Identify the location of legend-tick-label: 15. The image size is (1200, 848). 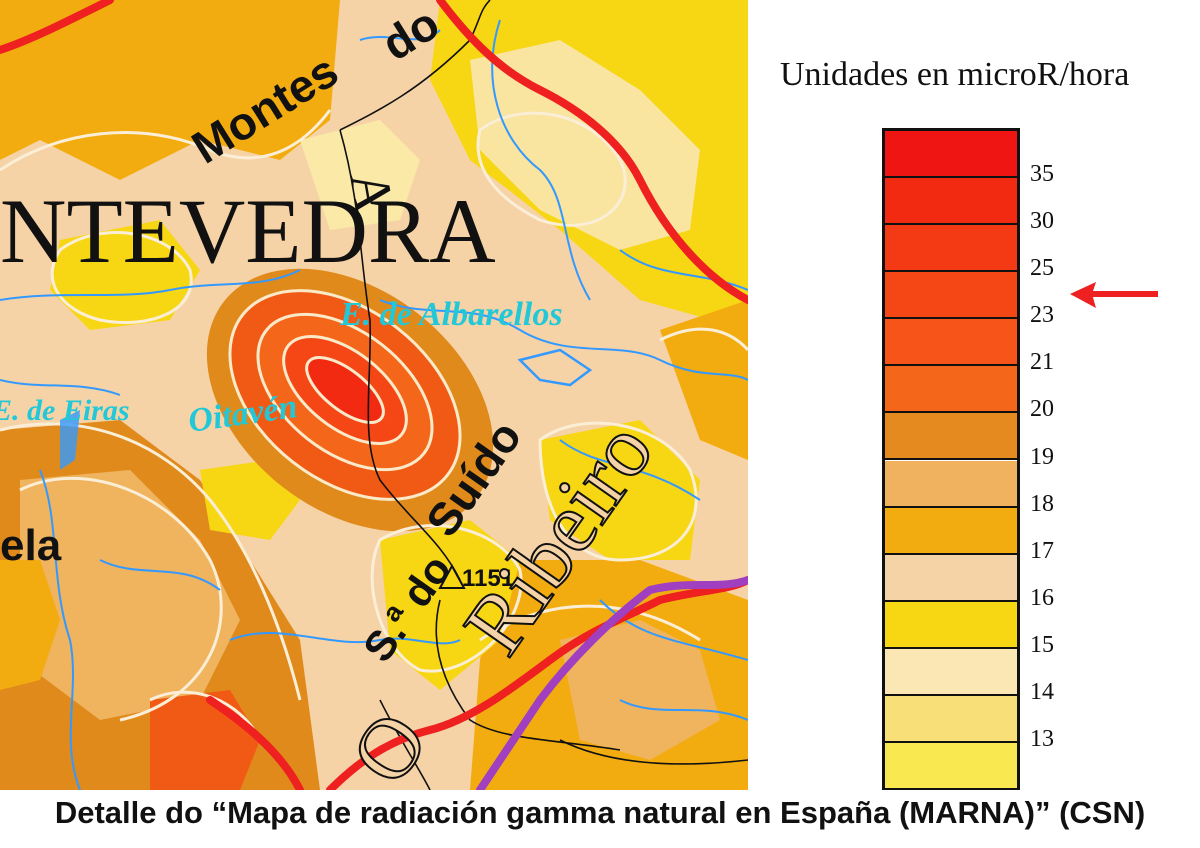
(1042, 644).